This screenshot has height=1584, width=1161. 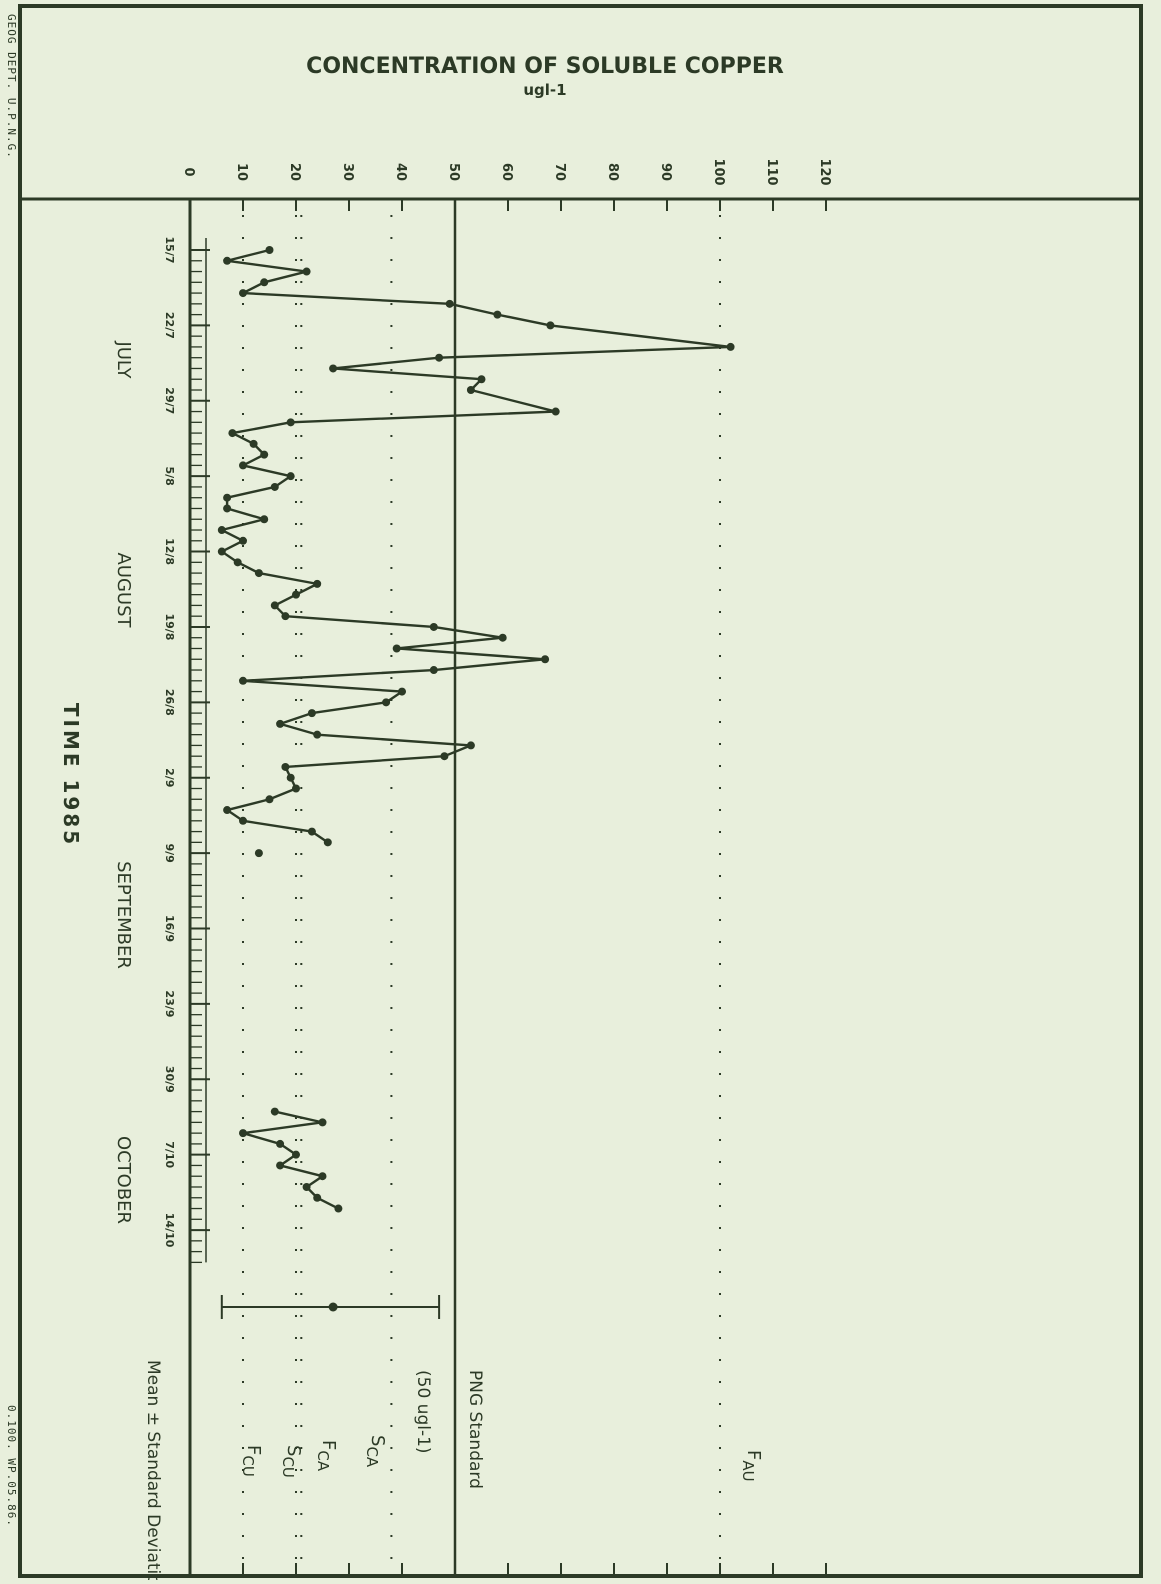 What do you see at coordinates (169, 1003) in the screenshot?
I see `date-tick-label: 23/9` at bounding box center [169, 1003].